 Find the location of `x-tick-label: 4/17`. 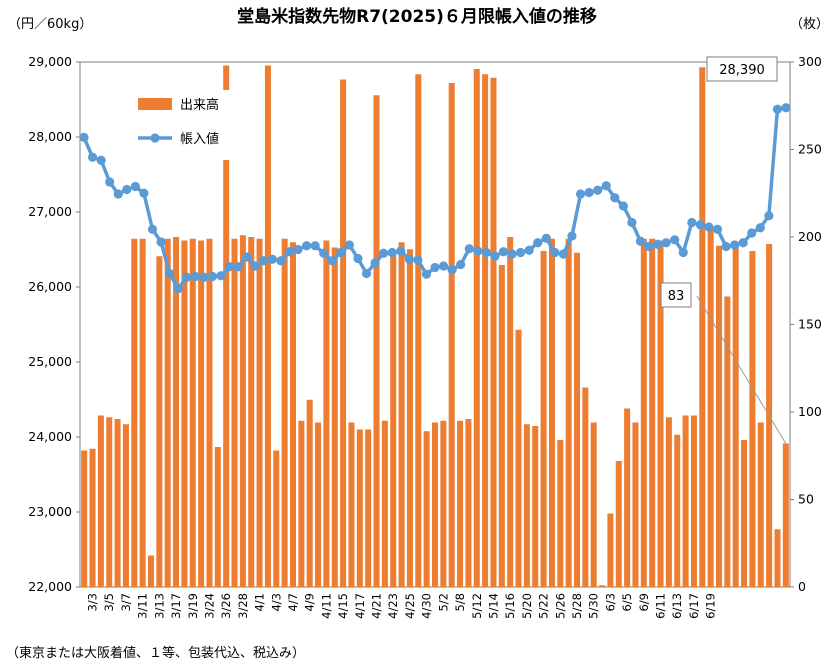

x-tick-label: 4/17 is located at coordinates (360, 606).